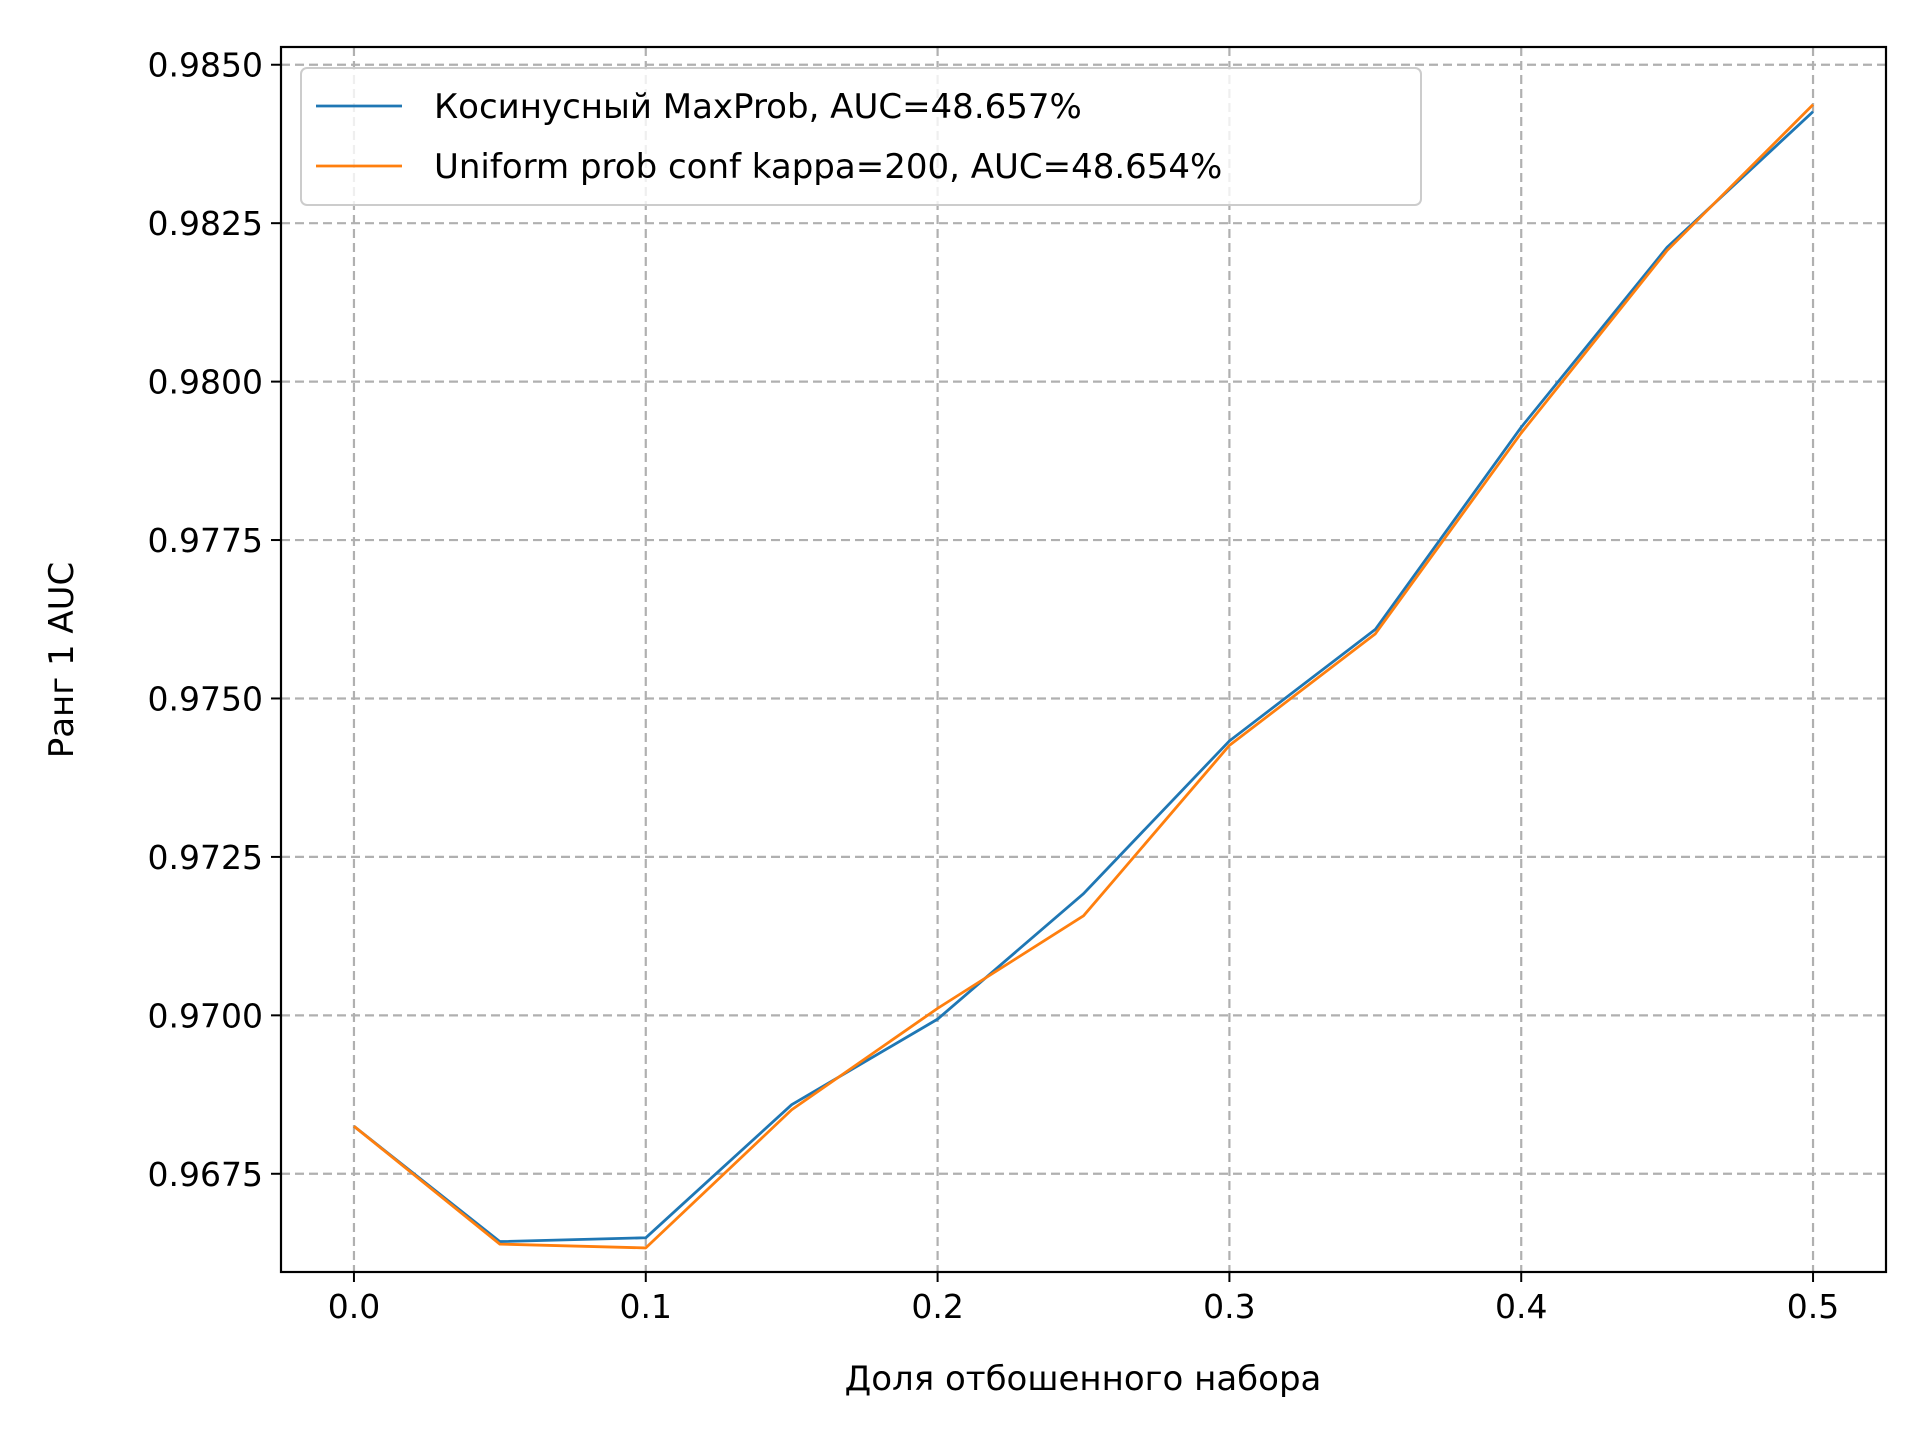 This screenshot has width=1920, height=1440. Describe the element at coordinates (1521, 1306) in the screenshot. I see `x-tick-label: 0.4` at that location.